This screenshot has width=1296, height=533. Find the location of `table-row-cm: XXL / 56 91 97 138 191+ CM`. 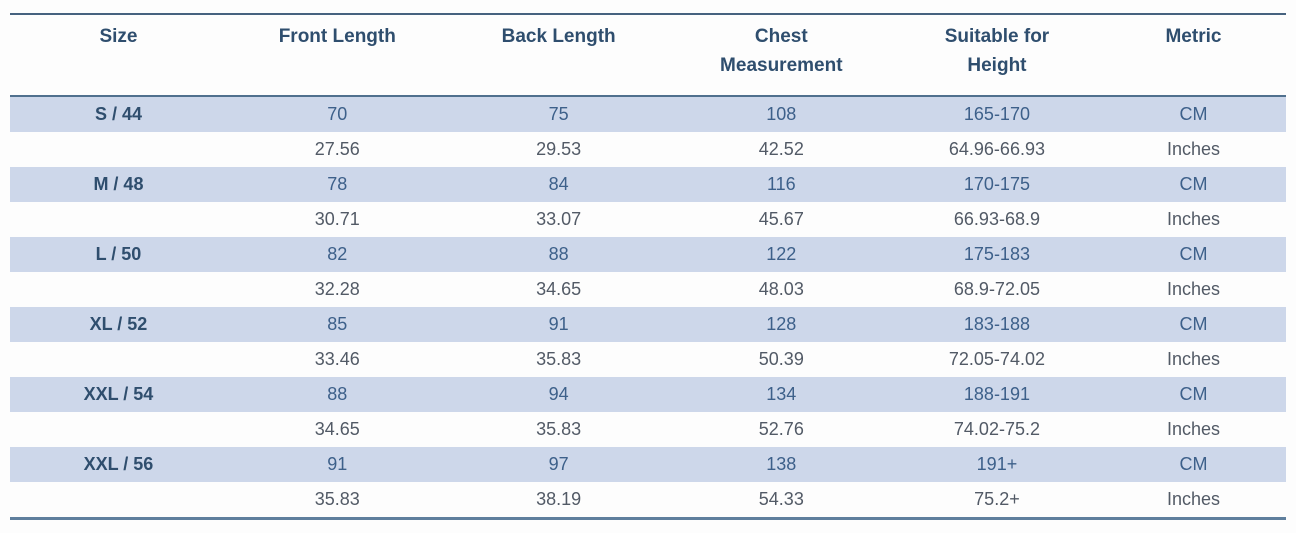

table-row-cm: XXL / 56 91 97 138 191+ CM is located at coordinates (648, 464).